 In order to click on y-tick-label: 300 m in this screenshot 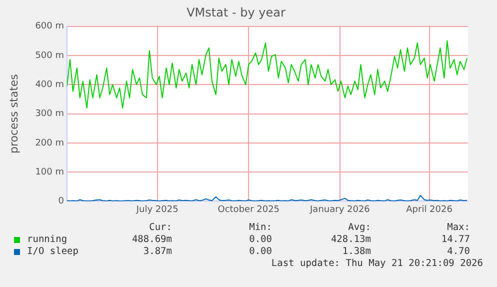, I will do `click(49, 114)`.